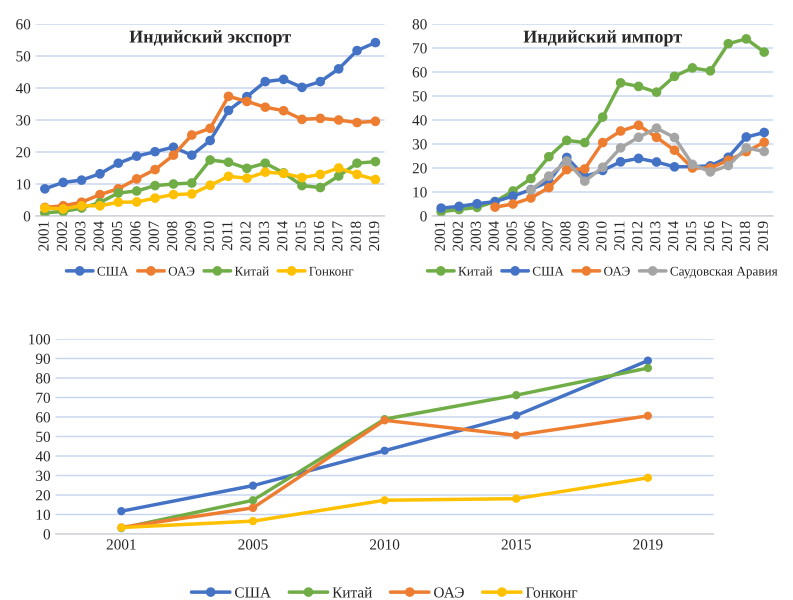 The width and height of the screenshot is (793, 600). I want to click on chart-title: Индийский импорт, so click(603, 38).